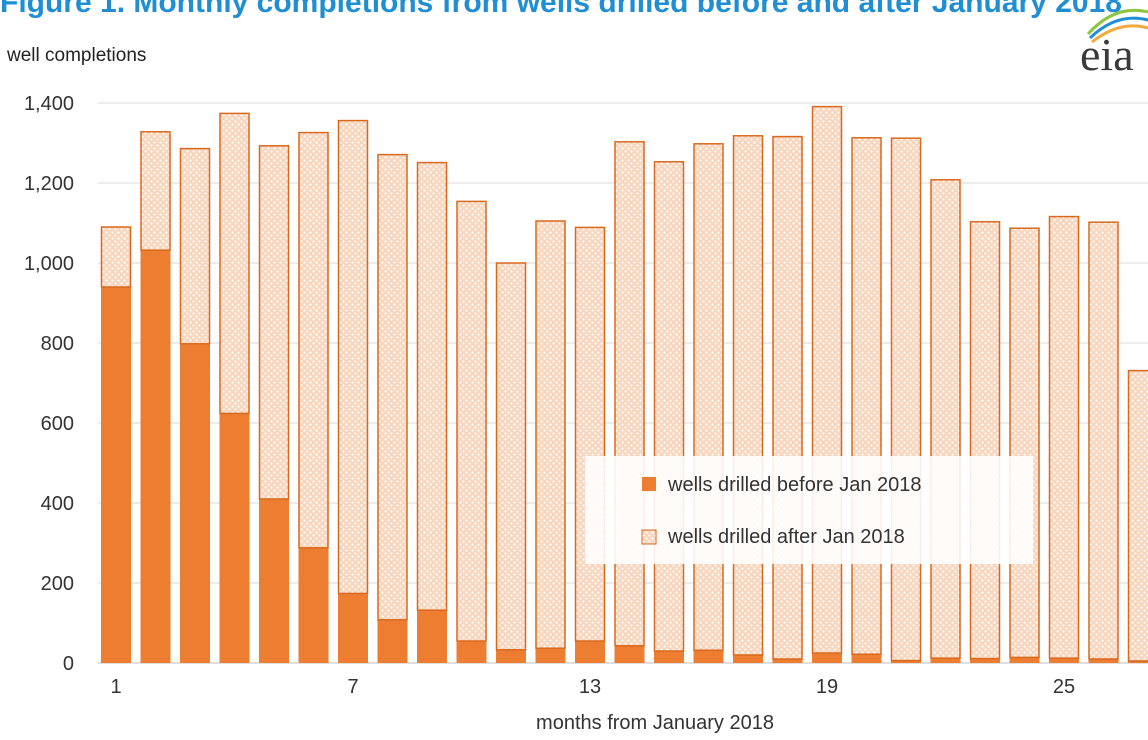 The width and height of the screenshot is (1148, 740). I want to click on legend-box, so click(809, 510).